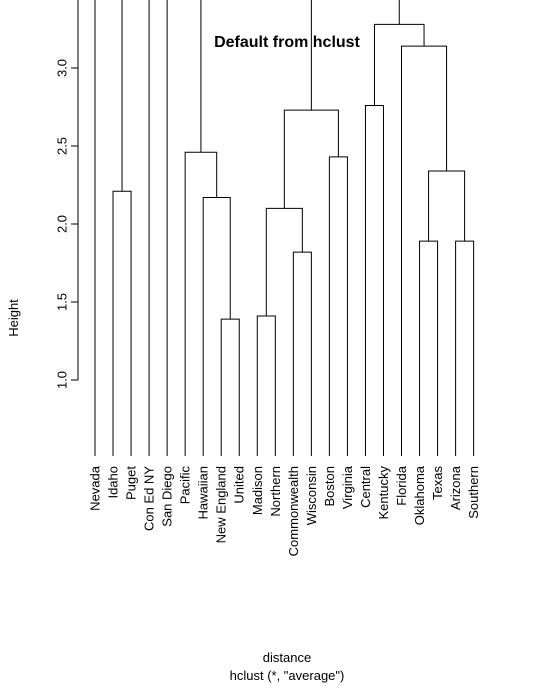 The width and height of the screenshot is (537, 686). Describe the element at coordinates (95, 488) in the screenshot. I see `leaf-label: Nevada` at that location.